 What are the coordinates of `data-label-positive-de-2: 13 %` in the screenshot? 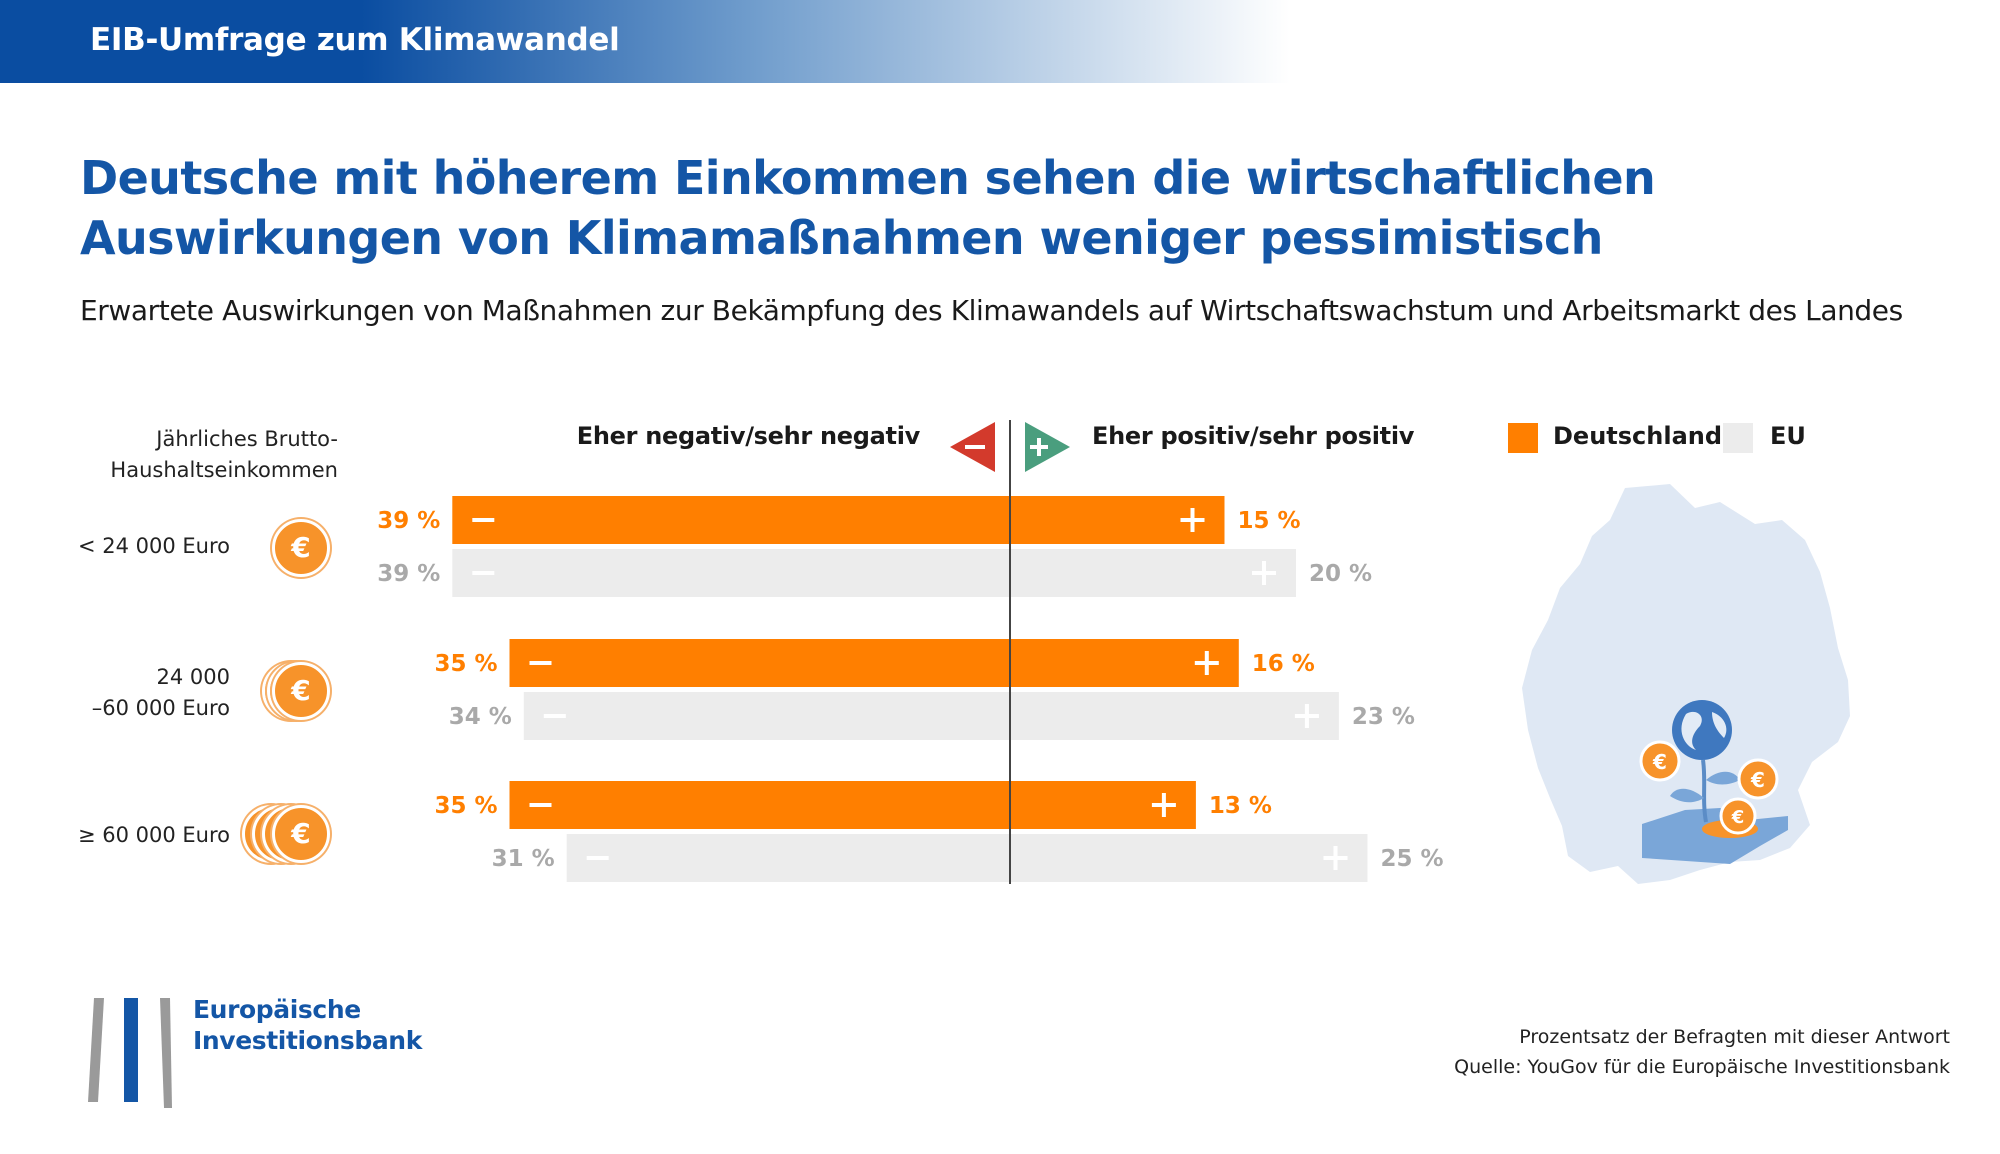 It's located at (1240, 806).